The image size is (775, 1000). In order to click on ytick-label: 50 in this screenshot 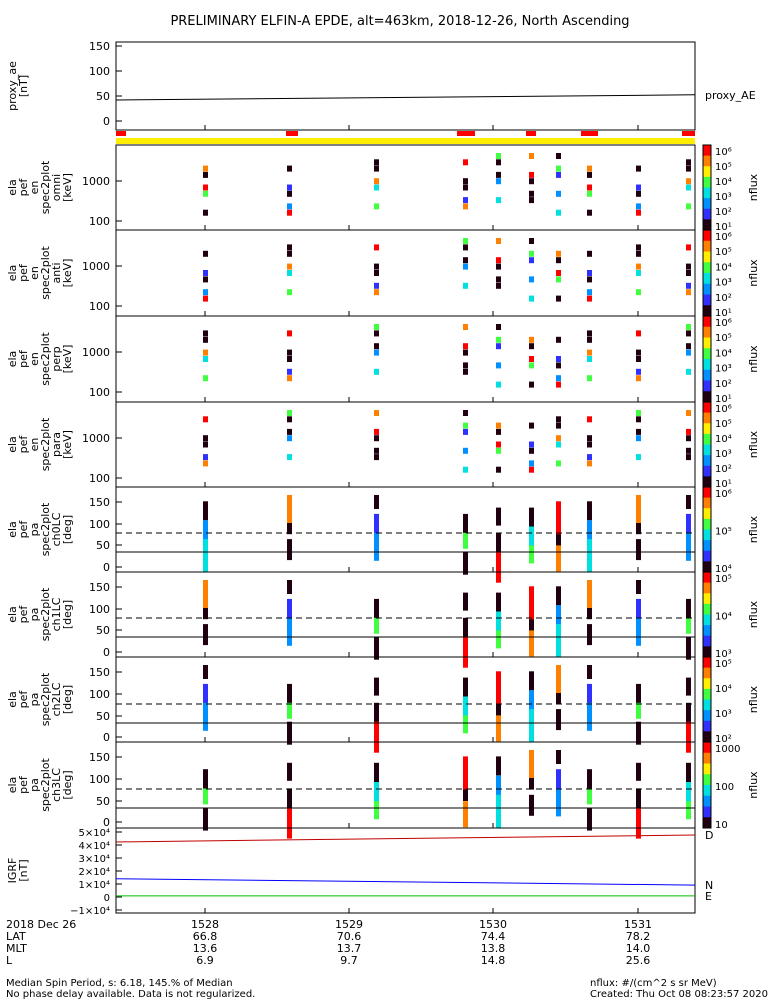, I will do `click(103, 96)`.